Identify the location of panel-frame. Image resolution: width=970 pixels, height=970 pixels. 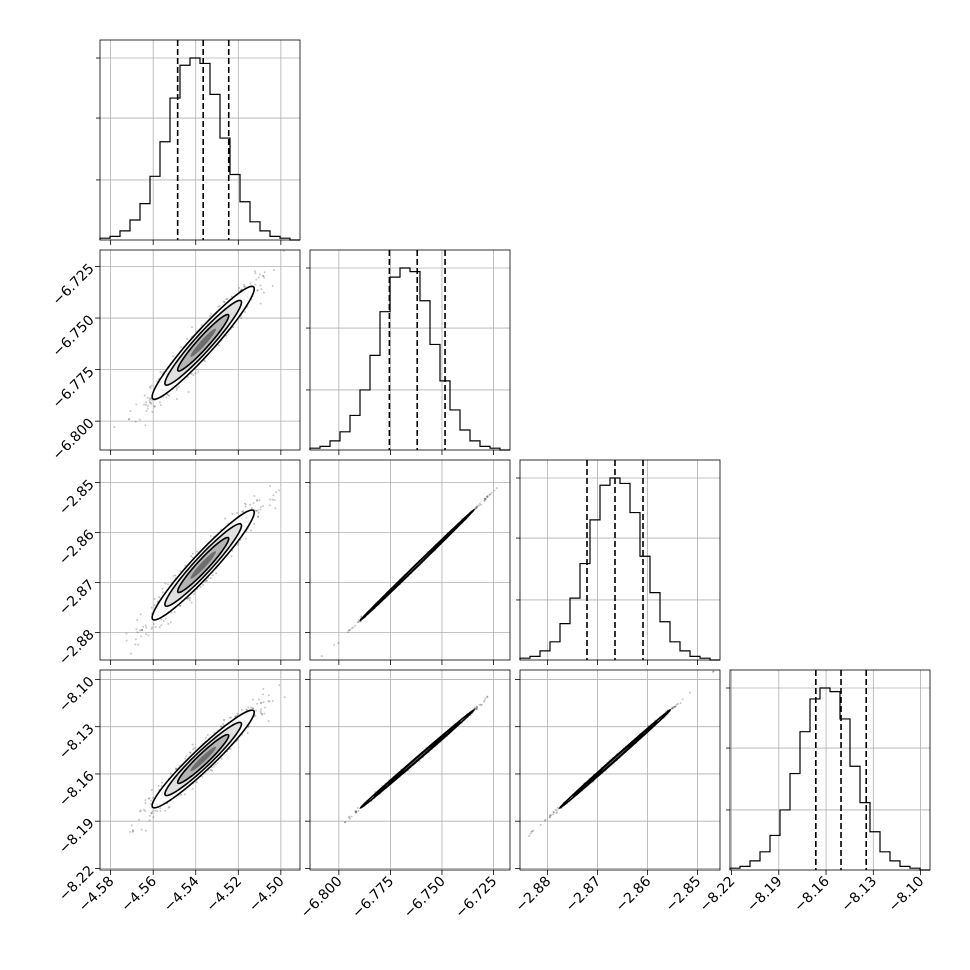
(200, 350).